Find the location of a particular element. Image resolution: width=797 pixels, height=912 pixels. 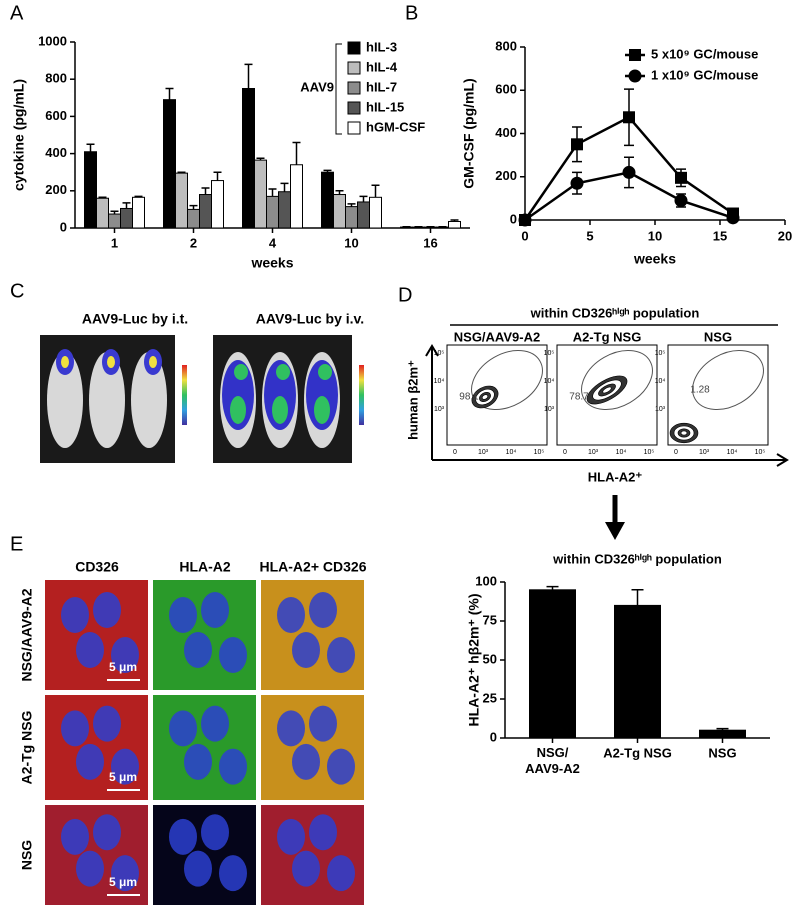

x-tick-label: A2-Tg NSG is located at coordinates (637, 752).